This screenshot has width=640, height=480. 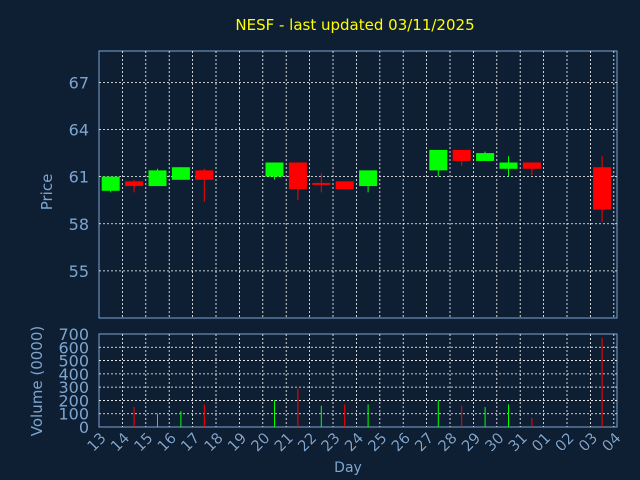 What do you see at coordinates (79, 271) in the screenshot?
I see `price-tick-label: 55` at bounding box center [79, 271].